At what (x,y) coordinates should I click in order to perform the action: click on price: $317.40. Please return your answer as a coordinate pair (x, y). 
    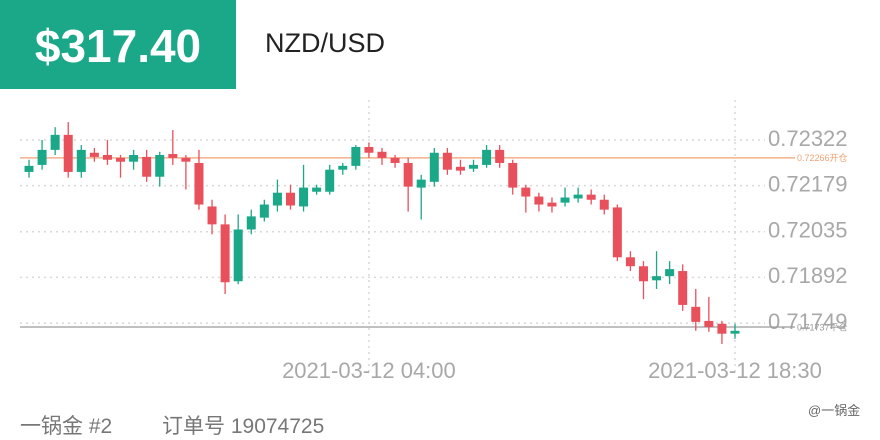
    Looking at the image, I should click on (118, 46).